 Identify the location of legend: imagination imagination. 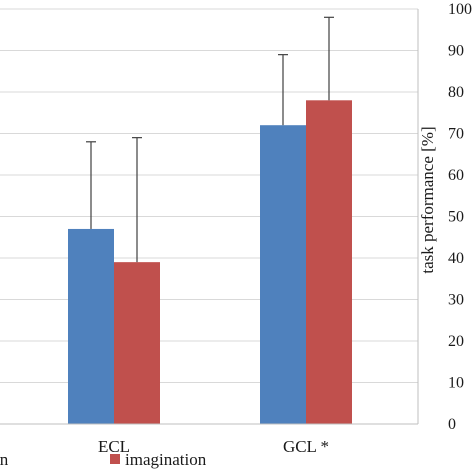
(103, 459).